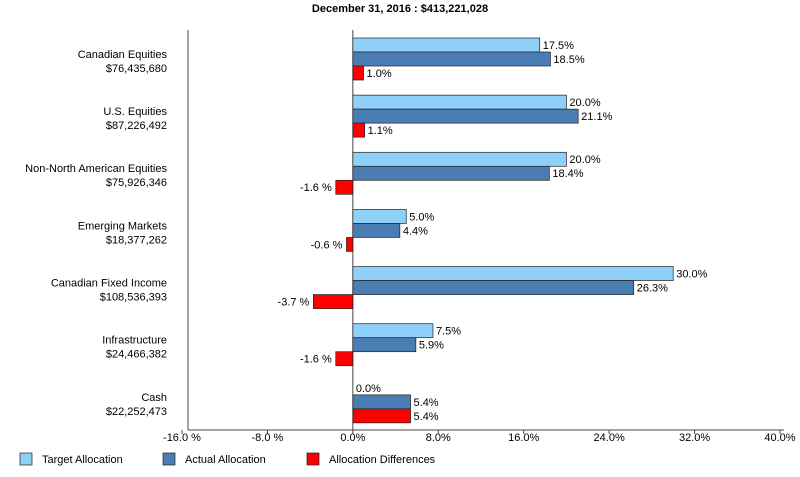 The image size is (800, 477). What do you see at coordinates (691, 274) in the screenshot?
I see `value-label: 30.0%` at bounding box center [691, 274].